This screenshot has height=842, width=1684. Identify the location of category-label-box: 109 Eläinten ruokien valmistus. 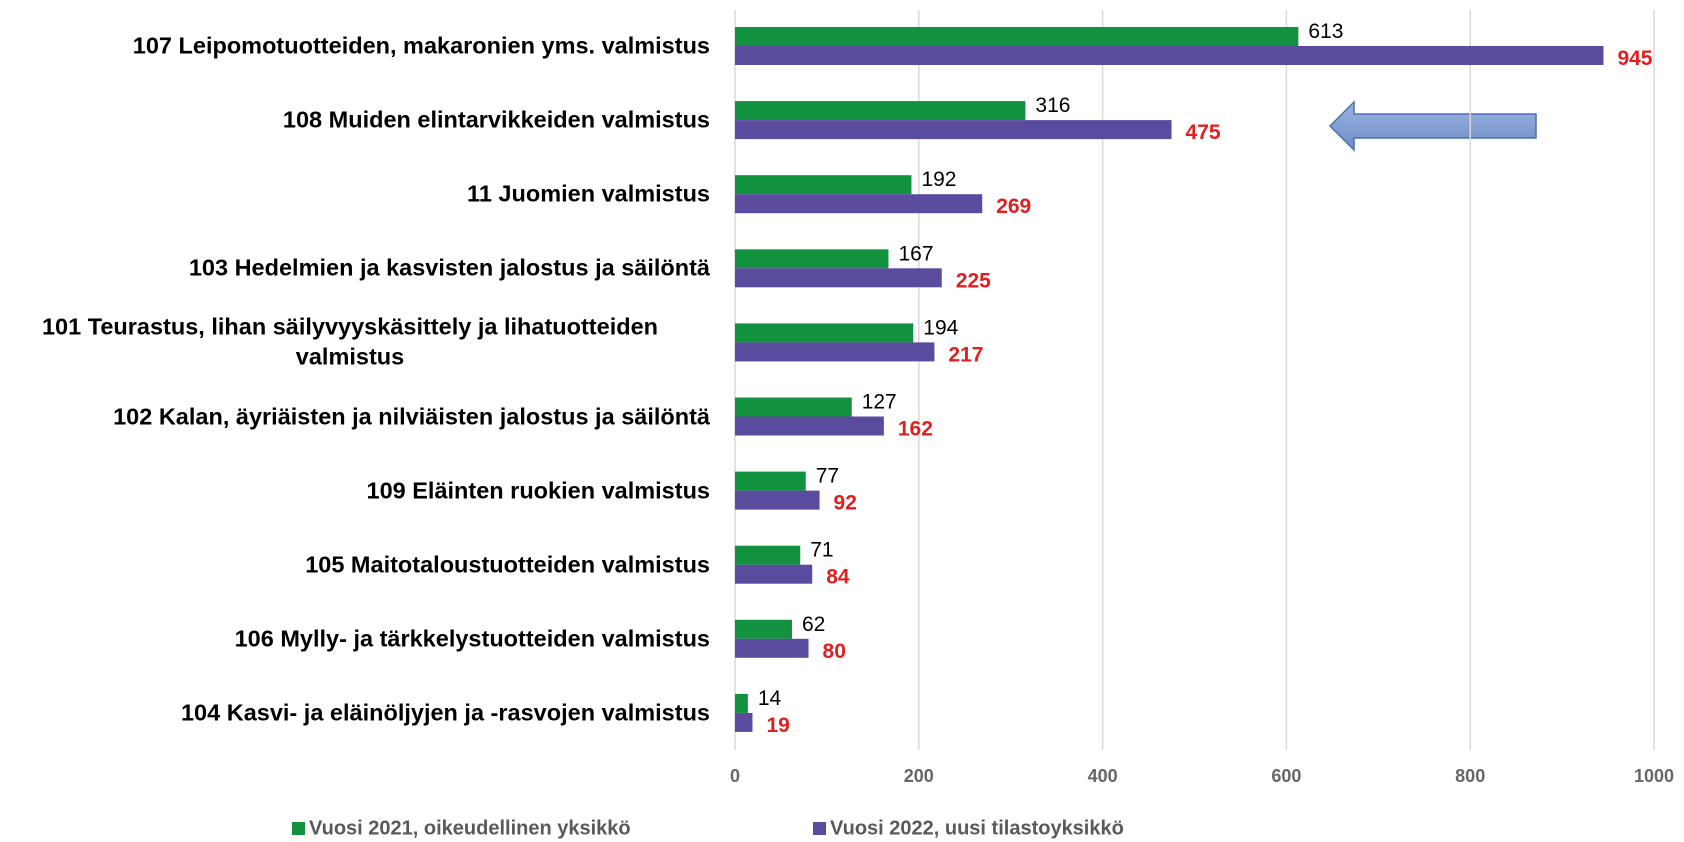
(355, 490).